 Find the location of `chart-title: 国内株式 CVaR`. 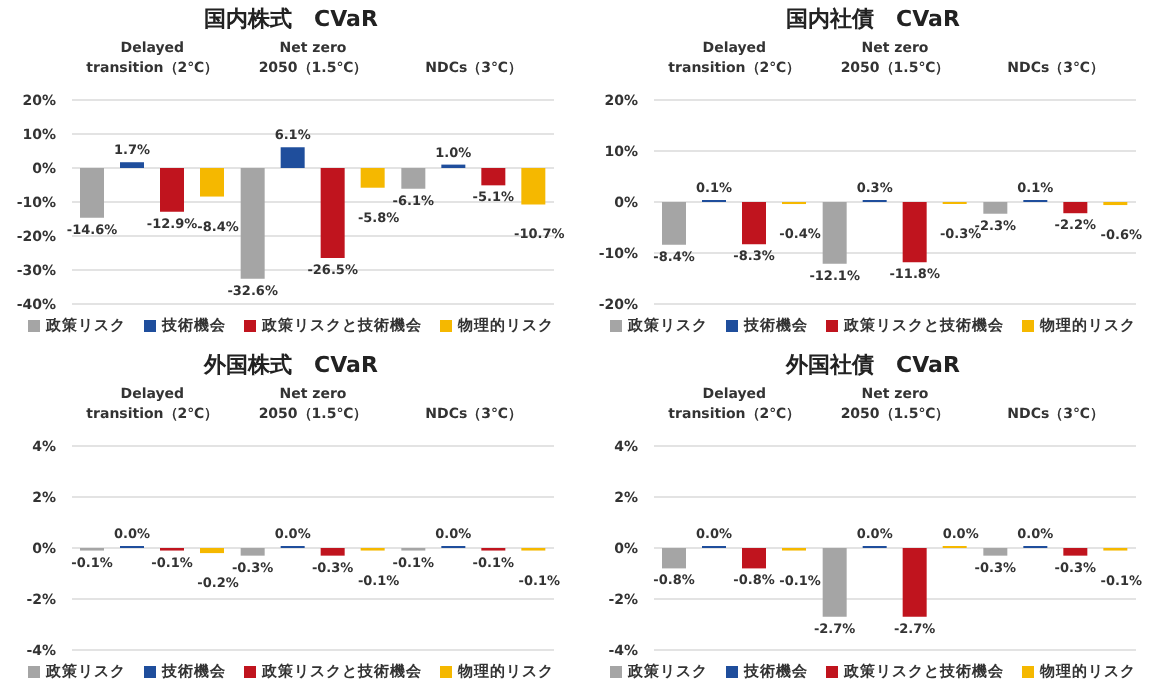

chart-title: 国内株式 CVaR is located at coordinates (291, 20).